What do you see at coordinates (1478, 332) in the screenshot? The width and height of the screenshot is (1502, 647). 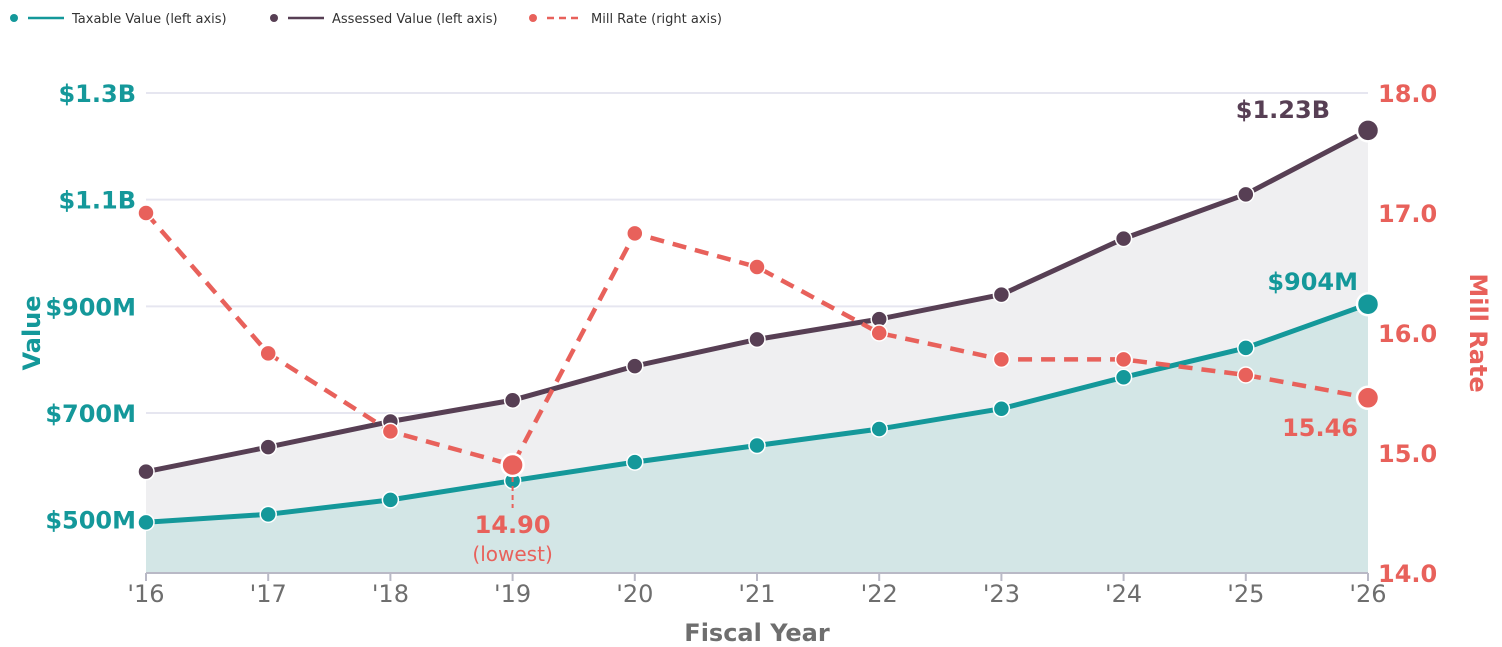 I see `right-axis-title: Mill Rate` at bounding box center [1478, 332].